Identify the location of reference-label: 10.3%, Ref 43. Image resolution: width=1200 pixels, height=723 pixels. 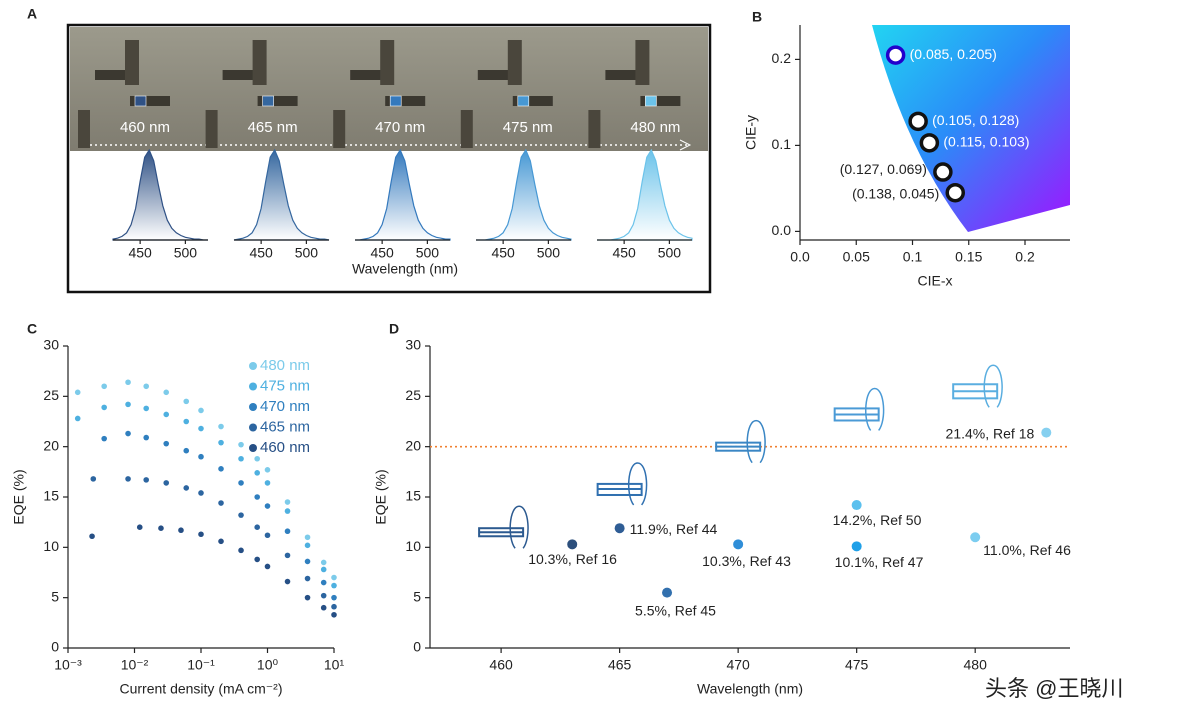
(746, 561).